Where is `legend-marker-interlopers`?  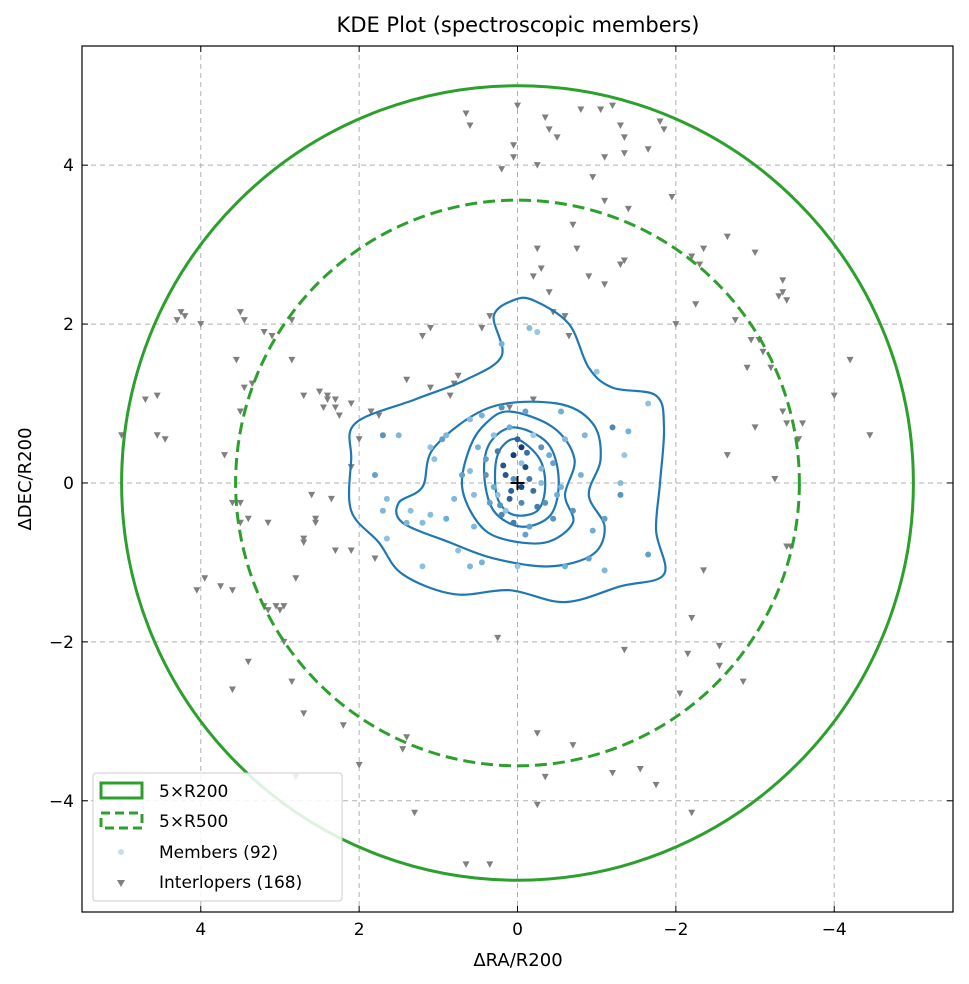
legend-marker-interlopers is located at coordinates (121, 883).